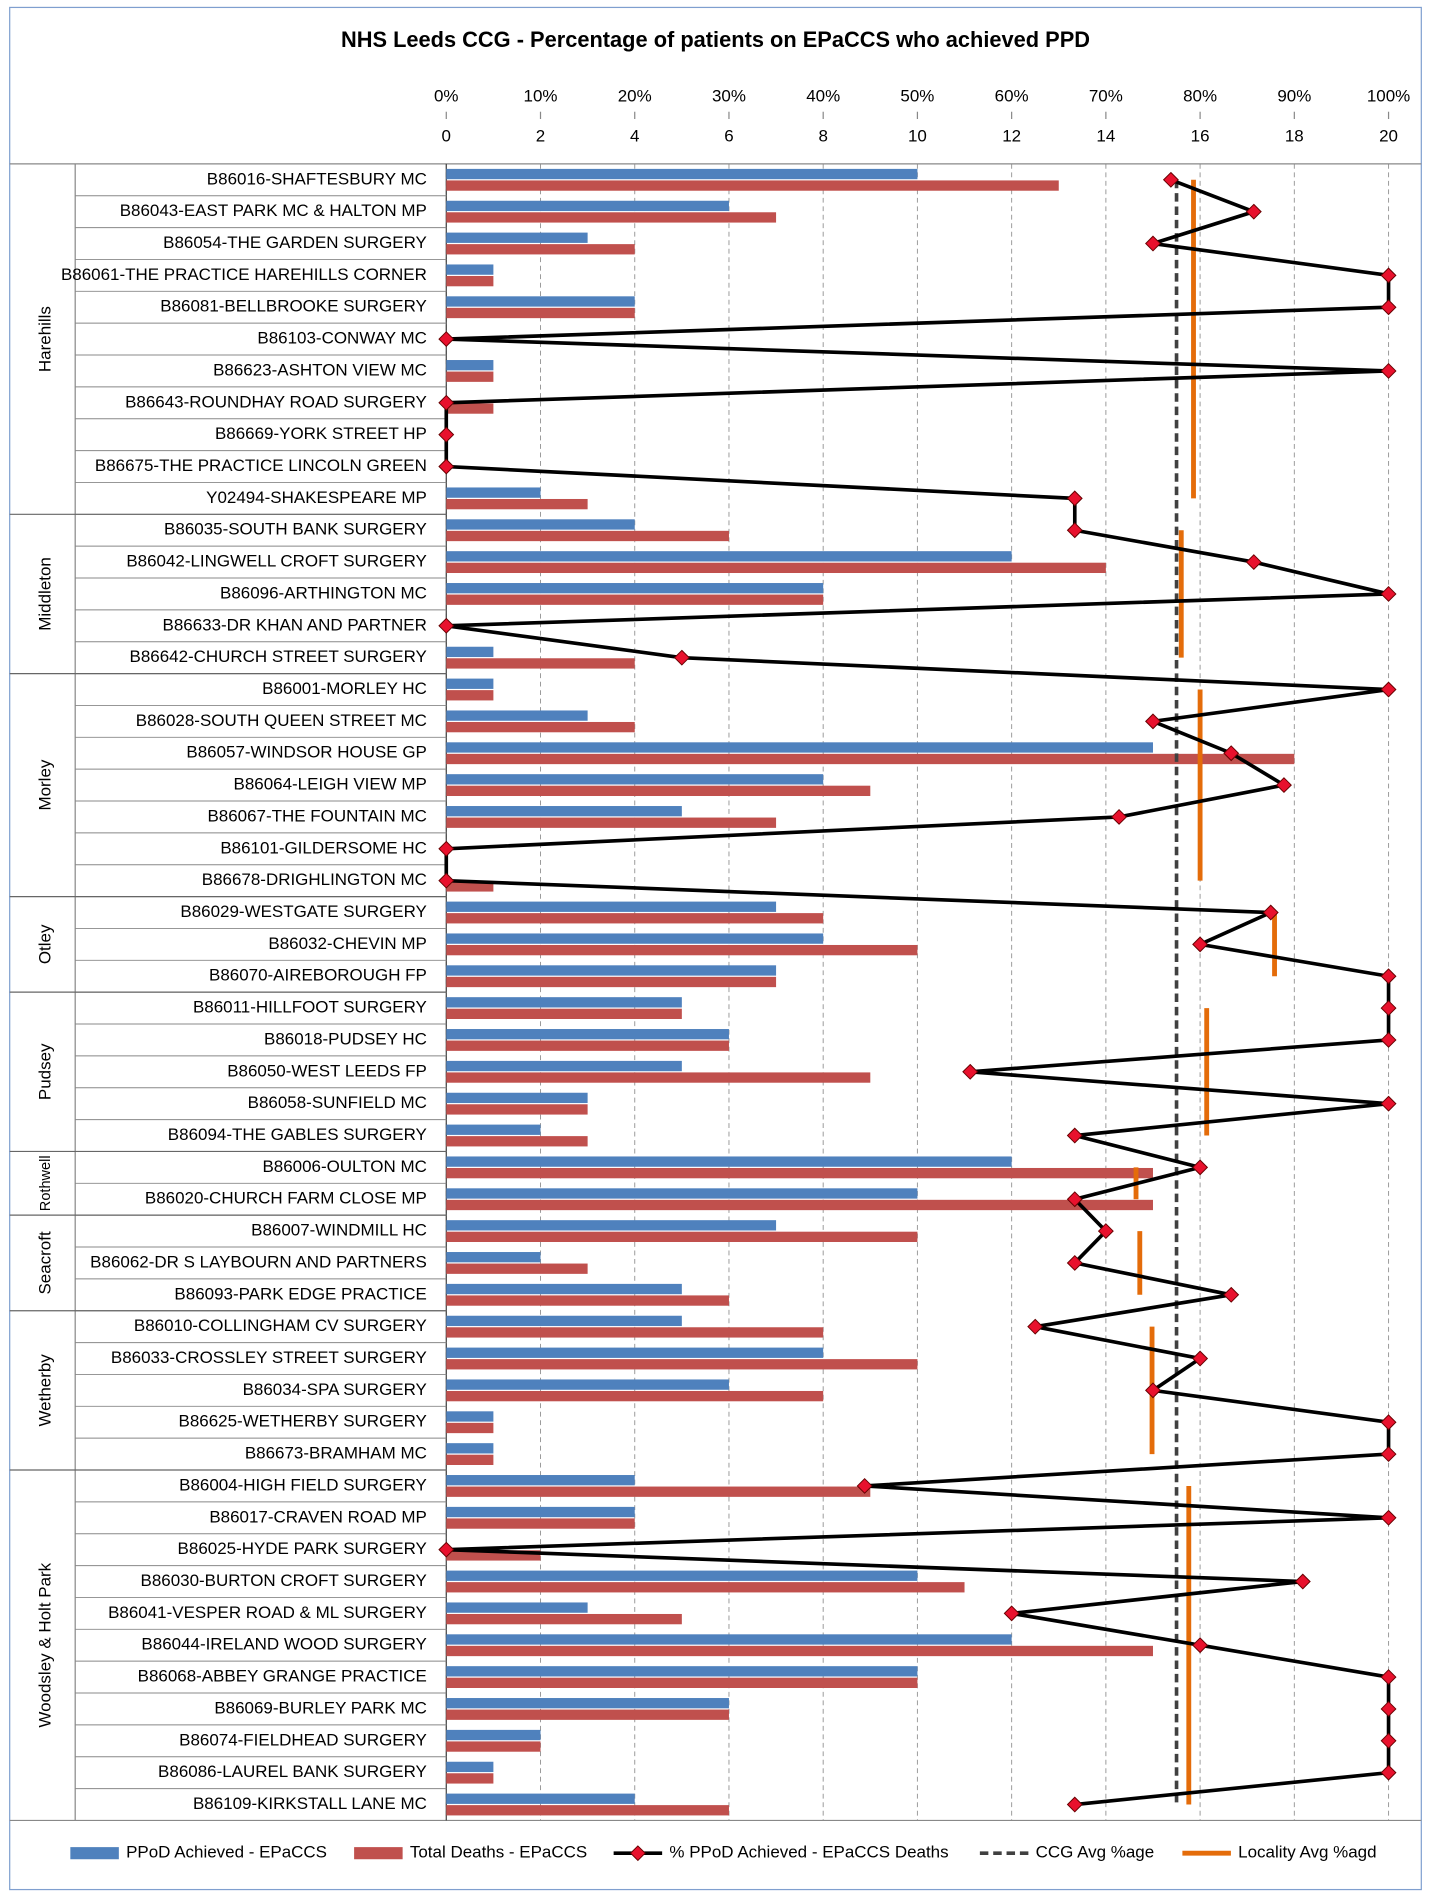 Image resolution: width=1431 pixels, height=1897 pixels. Describe the element at coordinates (303, 1739) in the screenshot. I see `category-label: B86074-FIELDHEAD SURGERY` at that location.